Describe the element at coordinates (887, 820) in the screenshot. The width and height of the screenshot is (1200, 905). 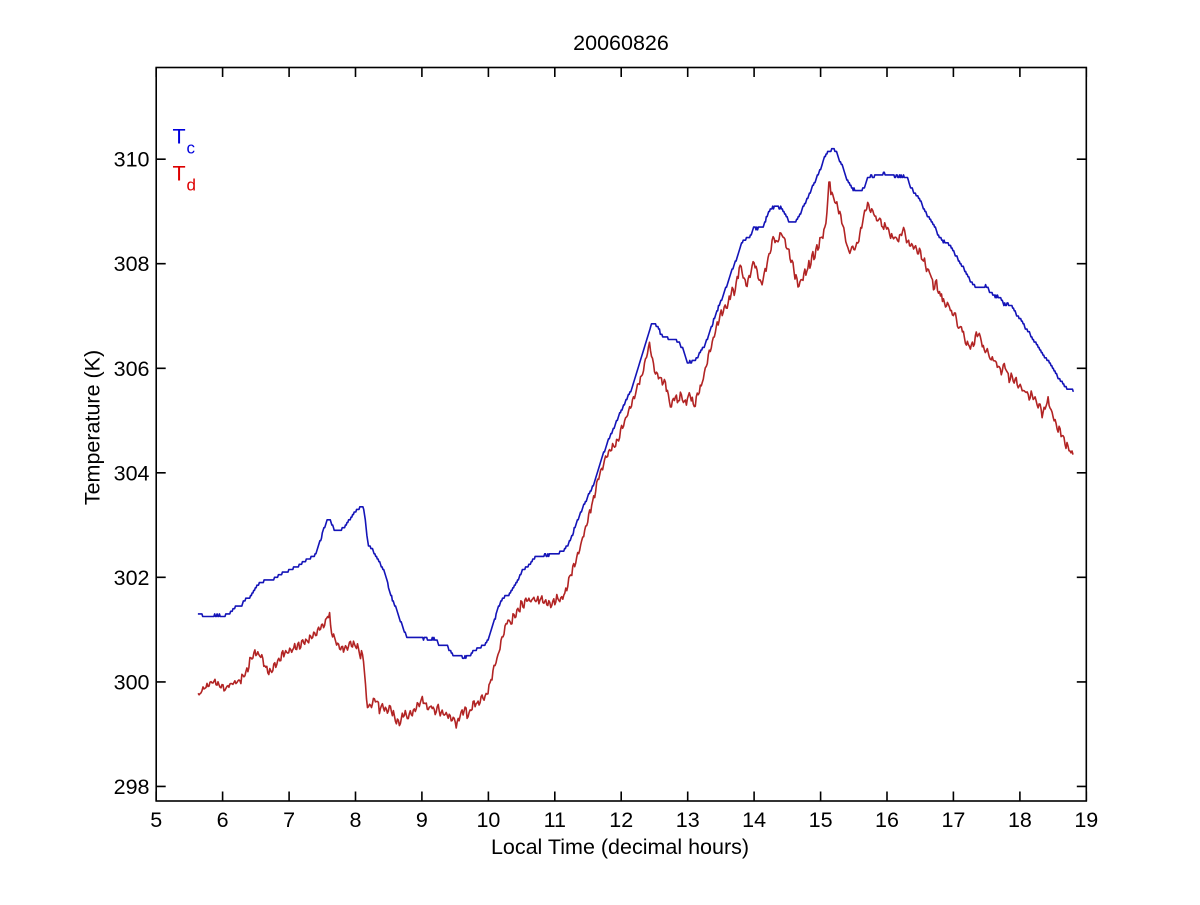
I see `svg-text: 16` at that location.